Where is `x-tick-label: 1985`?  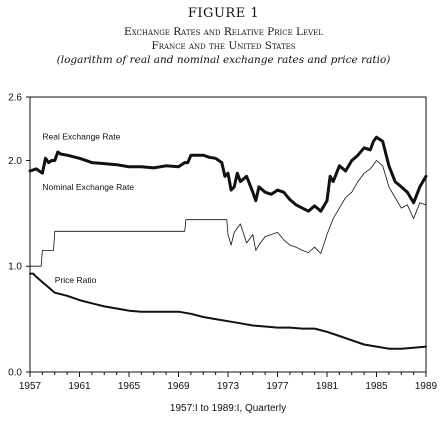
x-tick-label: 1985 is located at coordinates (376, 386).